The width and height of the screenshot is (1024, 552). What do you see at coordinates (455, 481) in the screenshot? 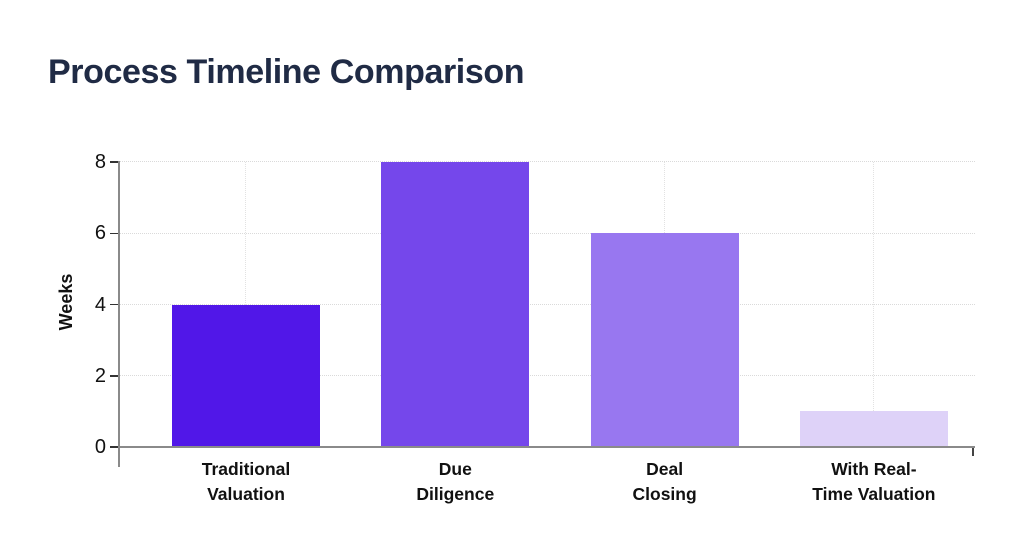
I see `x-category-label: Due Diligence` at bounding box center [455, 481].